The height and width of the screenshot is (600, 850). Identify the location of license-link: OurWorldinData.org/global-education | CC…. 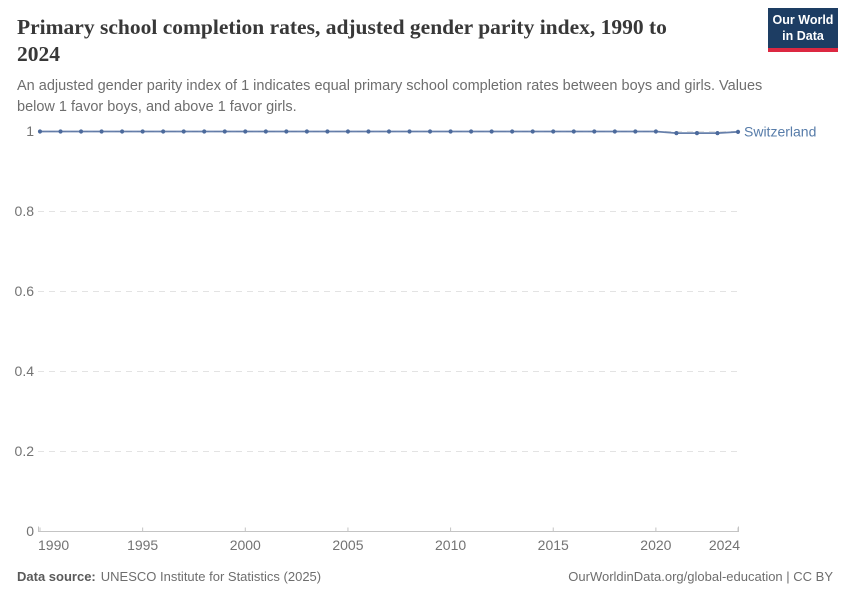
(700, 576).